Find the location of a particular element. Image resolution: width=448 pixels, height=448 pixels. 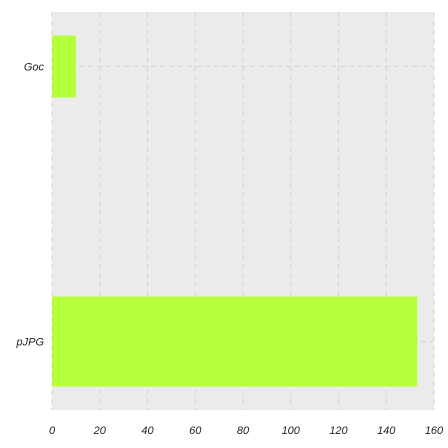

x-tick-label: 80 is located at coordinates (243, 431).